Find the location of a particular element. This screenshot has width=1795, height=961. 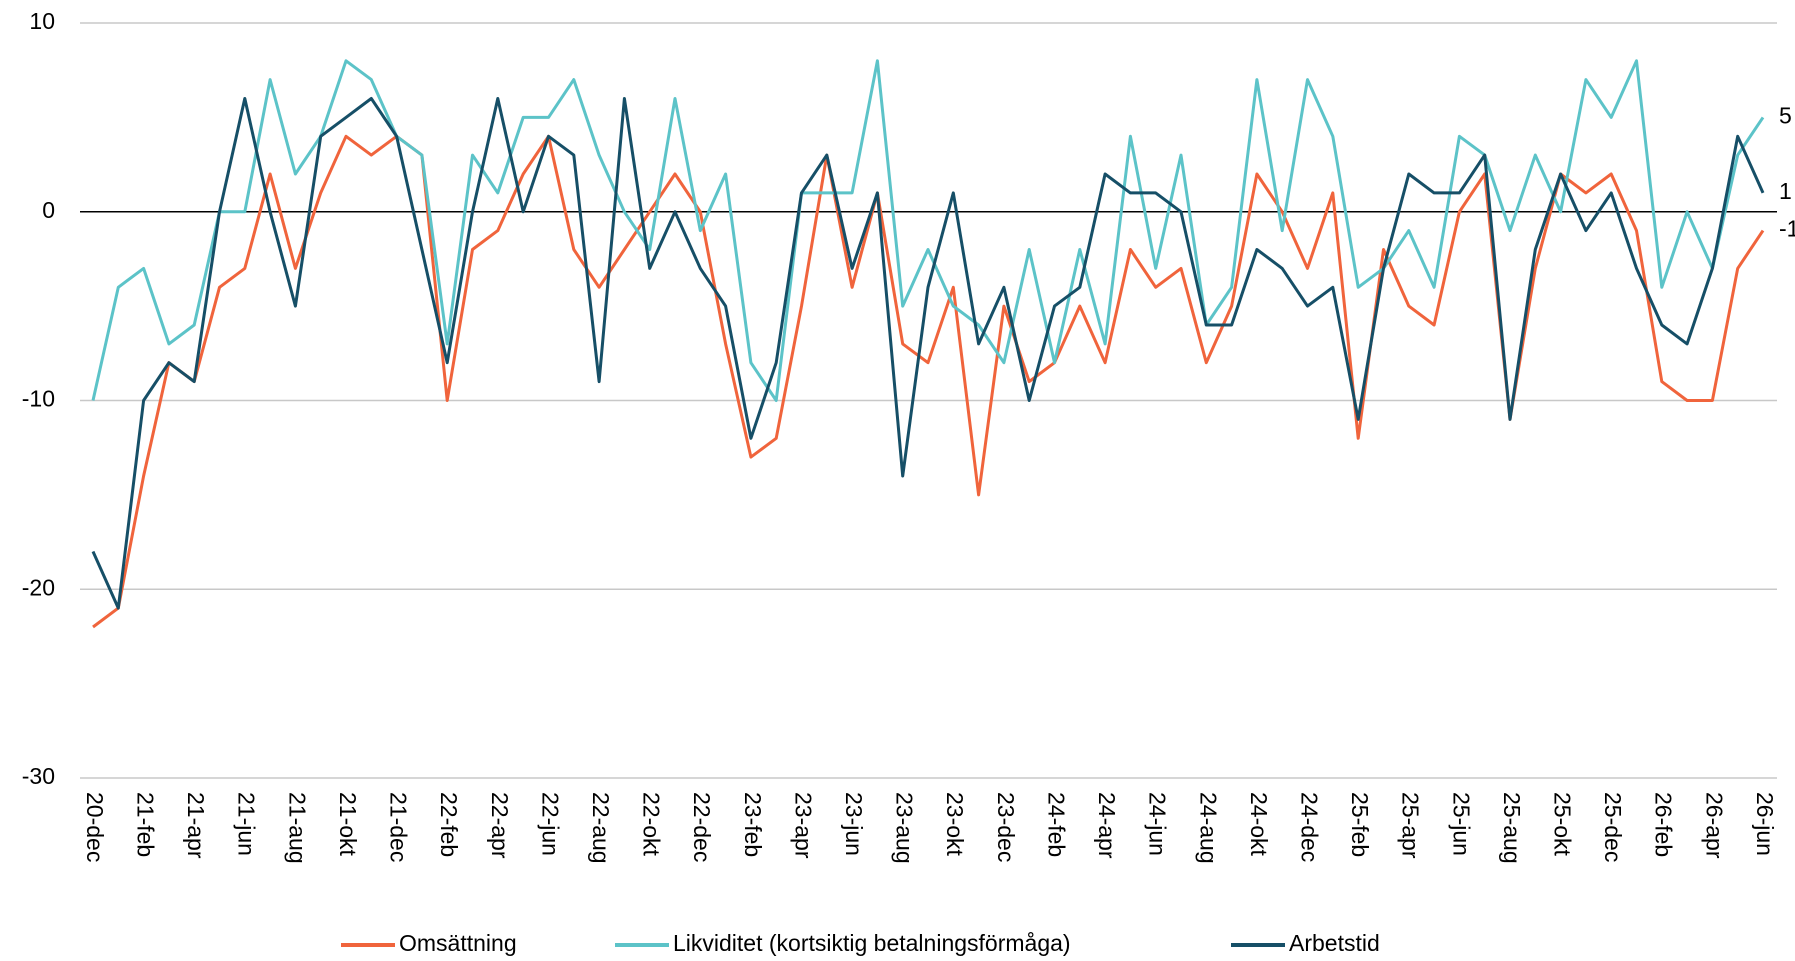

x-tick-label: 25-dec is located at coordinates (1613, 827).